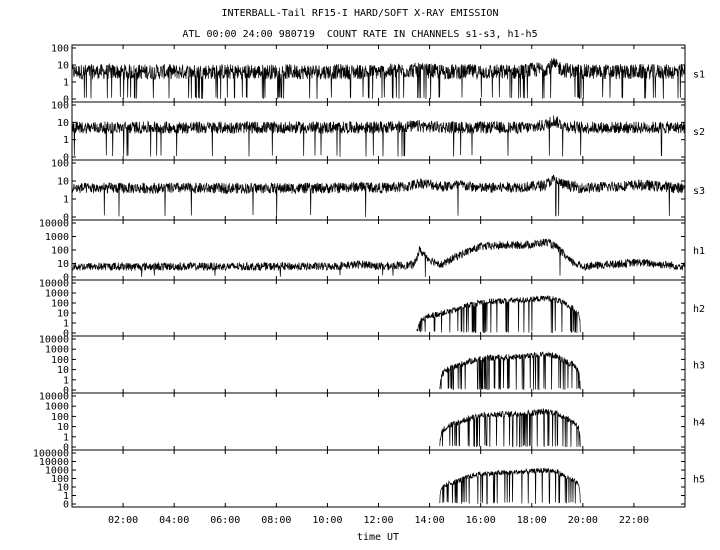 The width and height of the screenshot is (720, 550). I want to click on series-trace-h3, so click(510, 371).